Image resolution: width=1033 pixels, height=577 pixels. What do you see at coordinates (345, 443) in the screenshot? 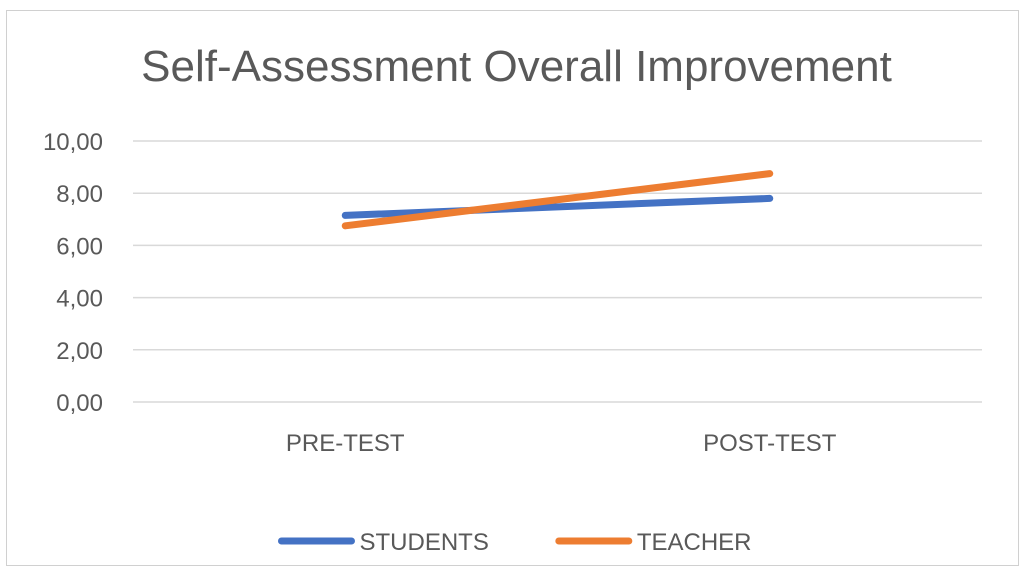
I see `x-category-label: PRE-TEST` at bounding box center [345, 443].